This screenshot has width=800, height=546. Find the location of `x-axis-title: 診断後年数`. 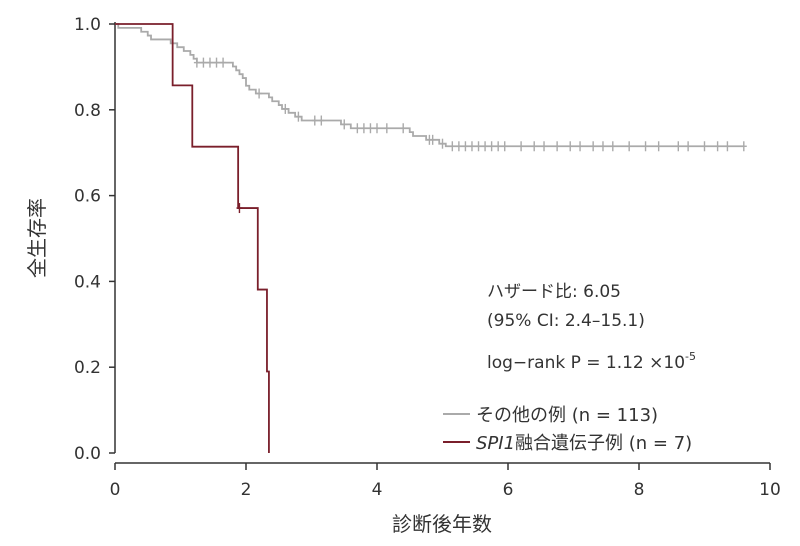

x-axis-title: 診断後年数 is located at coordinates (442, 524).